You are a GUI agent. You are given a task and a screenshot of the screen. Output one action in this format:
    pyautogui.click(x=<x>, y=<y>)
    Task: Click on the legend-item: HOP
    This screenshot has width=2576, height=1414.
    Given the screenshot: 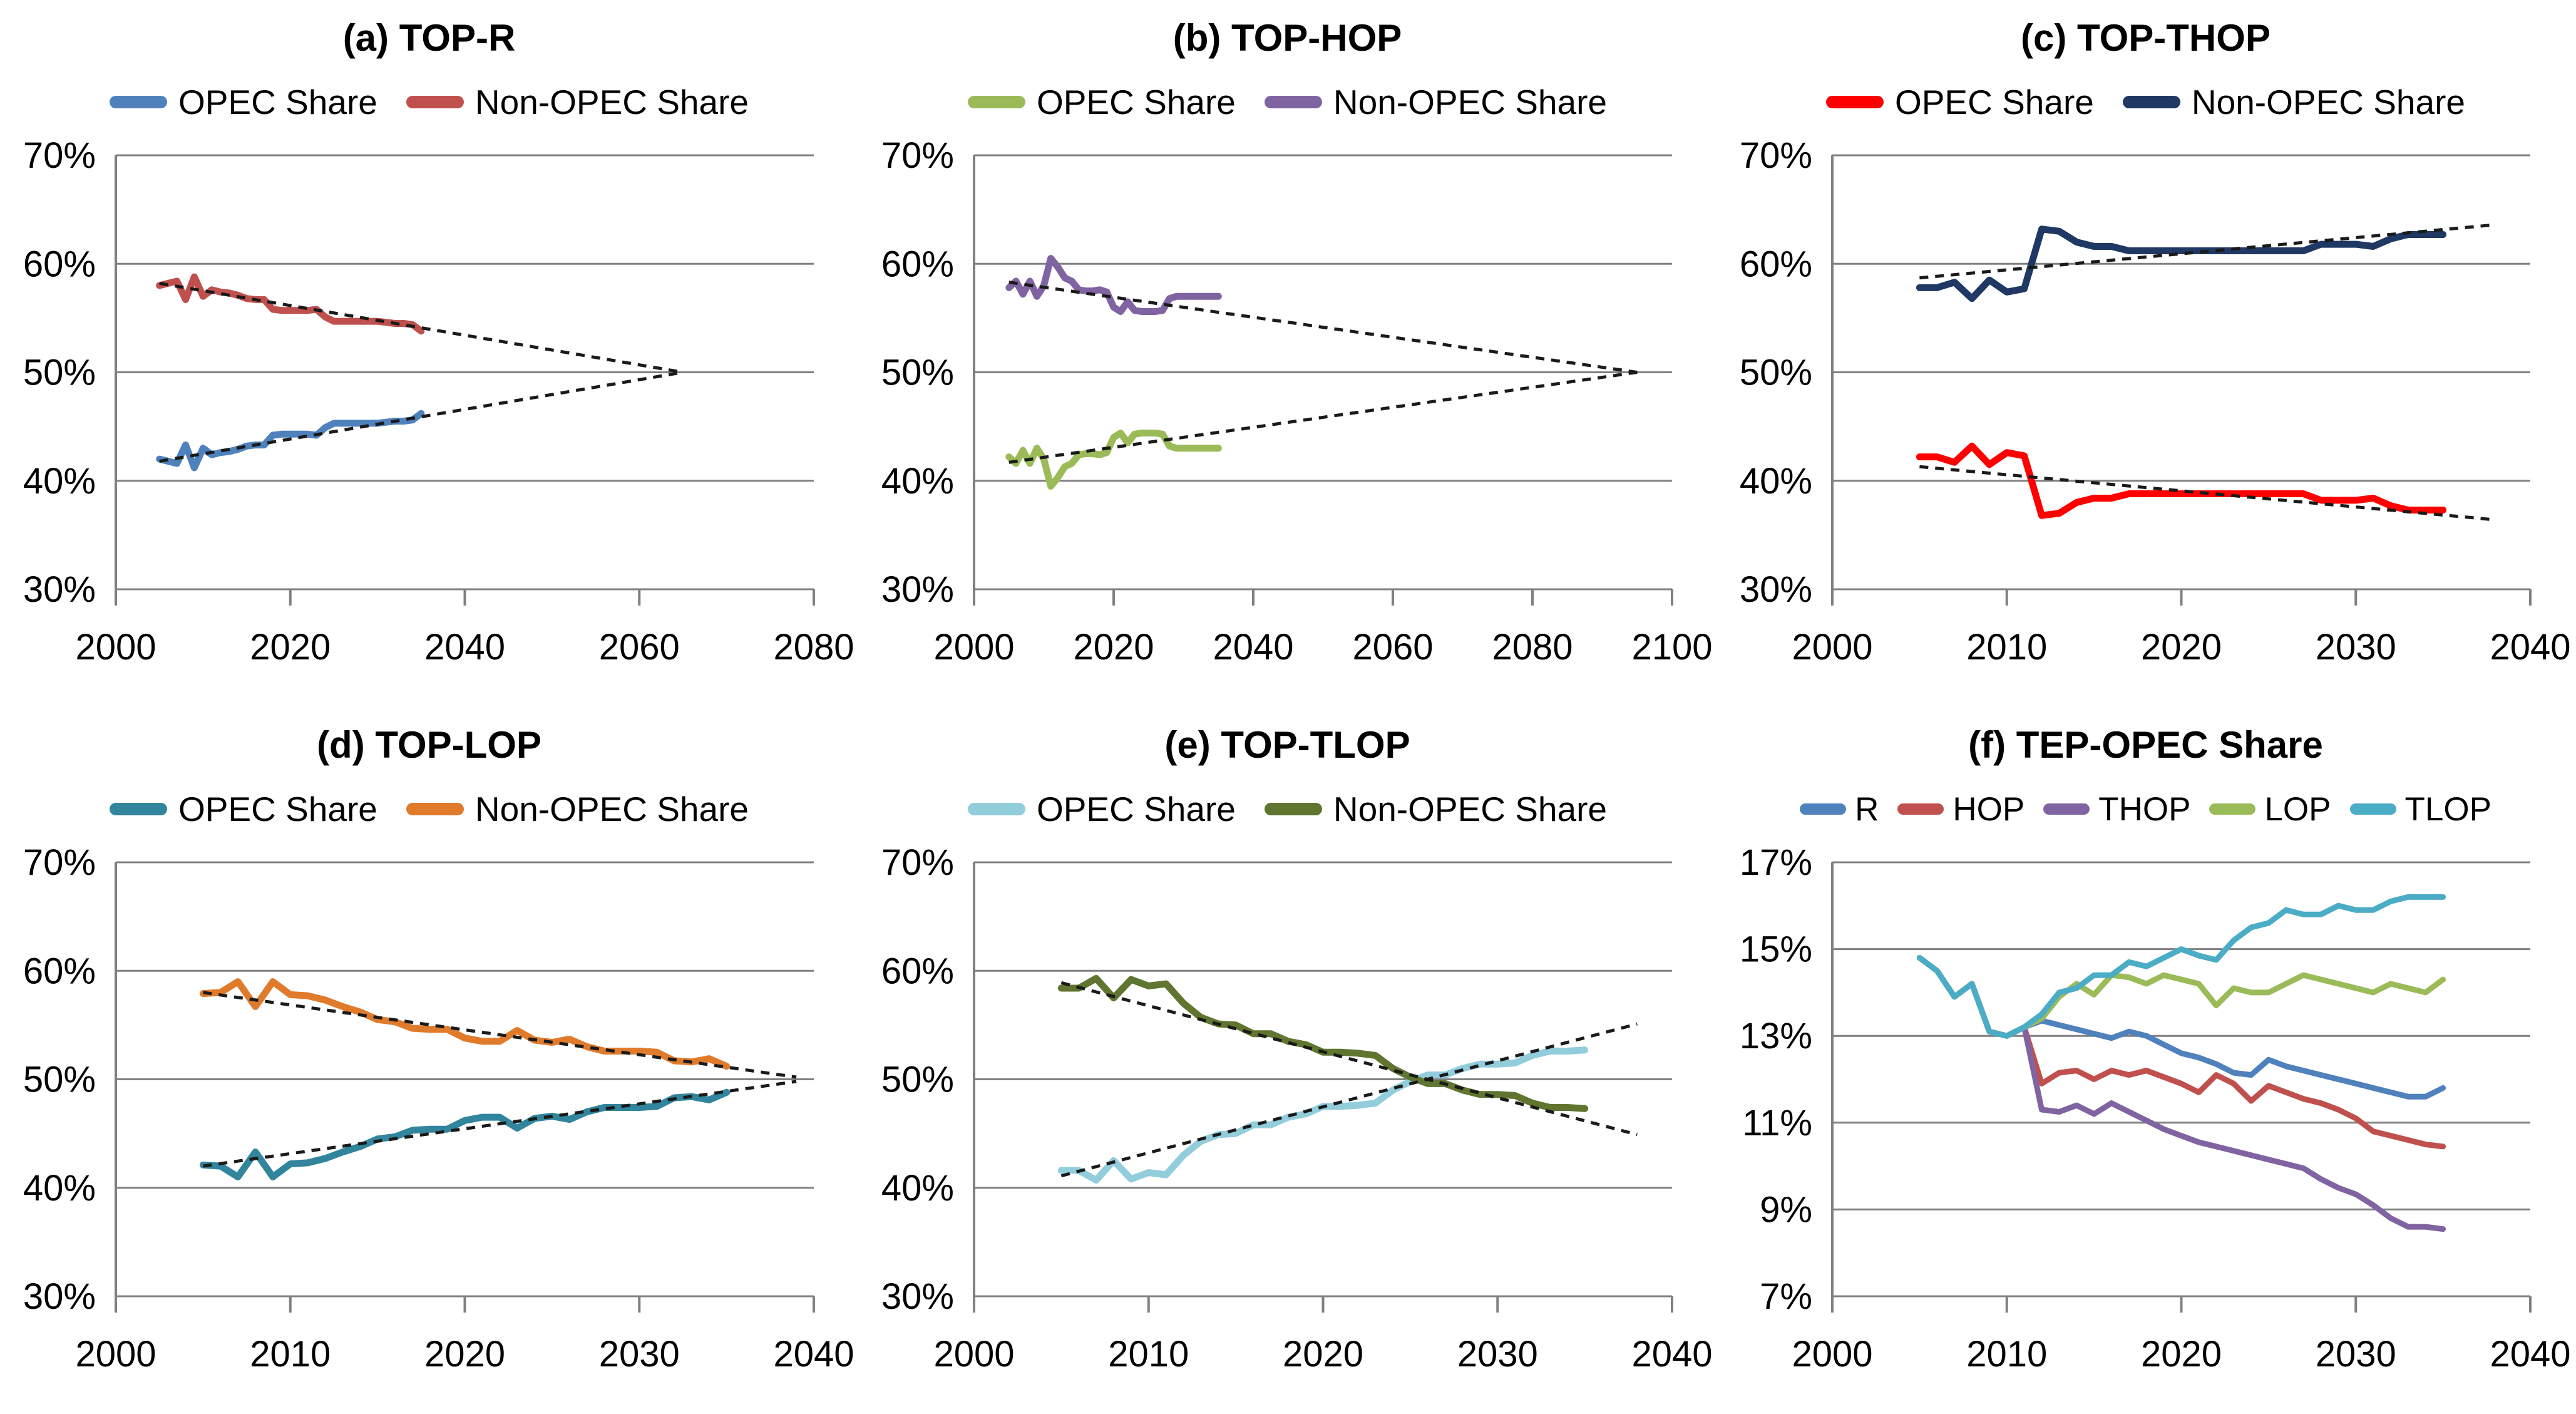 What is the action you would take?
    pyautogui.click(x=1960, y=809)
    